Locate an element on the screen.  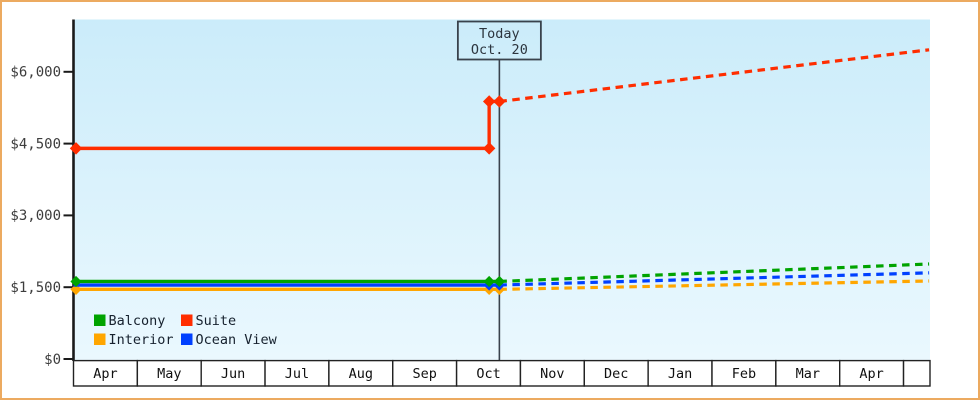
y-tick-label: $0 is located at coordinates (52, 360).